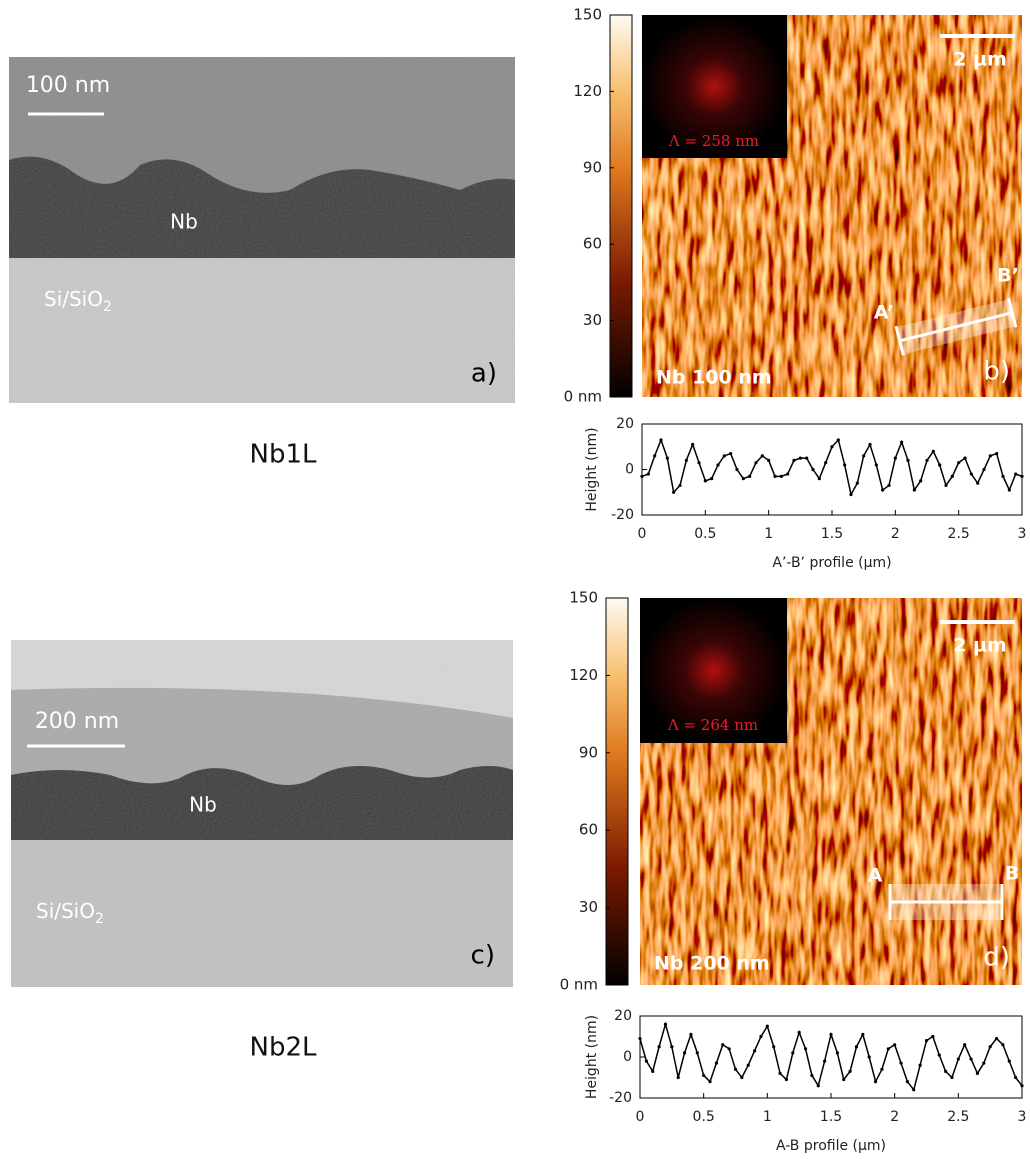 This screenshot has height=1159, width=1030. I want to click on x-tick-label: 1.5, so click(831, 1117).